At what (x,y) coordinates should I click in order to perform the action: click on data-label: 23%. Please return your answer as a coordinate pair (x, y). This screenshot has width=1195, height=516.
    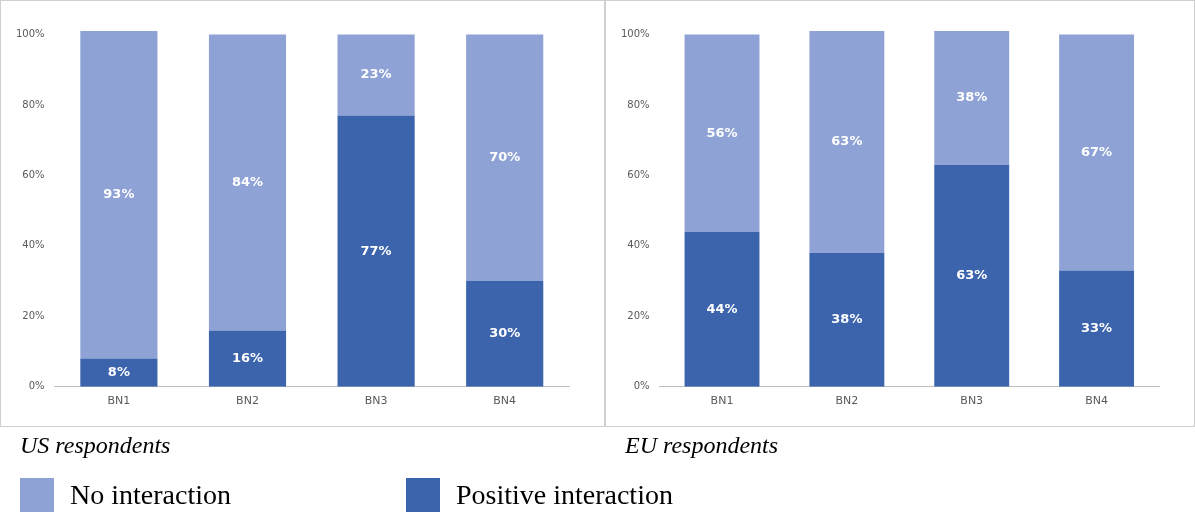
    Looking at the image, I should click on (376, 74).